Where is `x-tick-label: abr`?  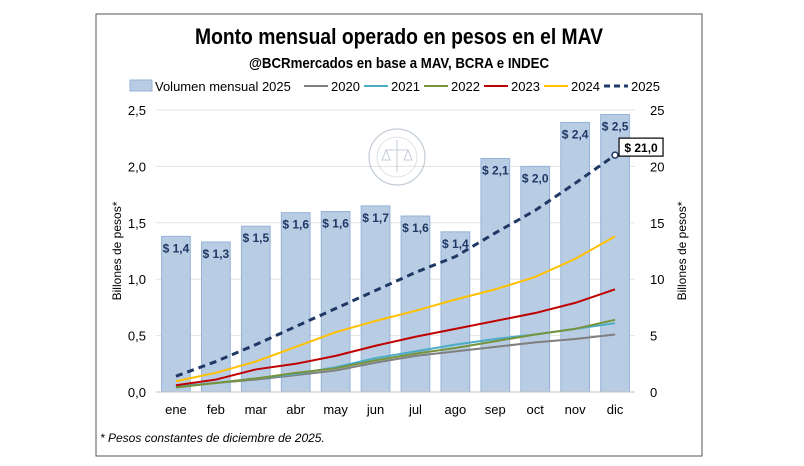 x-tick-label: abr is located at coordinates (295, 409).